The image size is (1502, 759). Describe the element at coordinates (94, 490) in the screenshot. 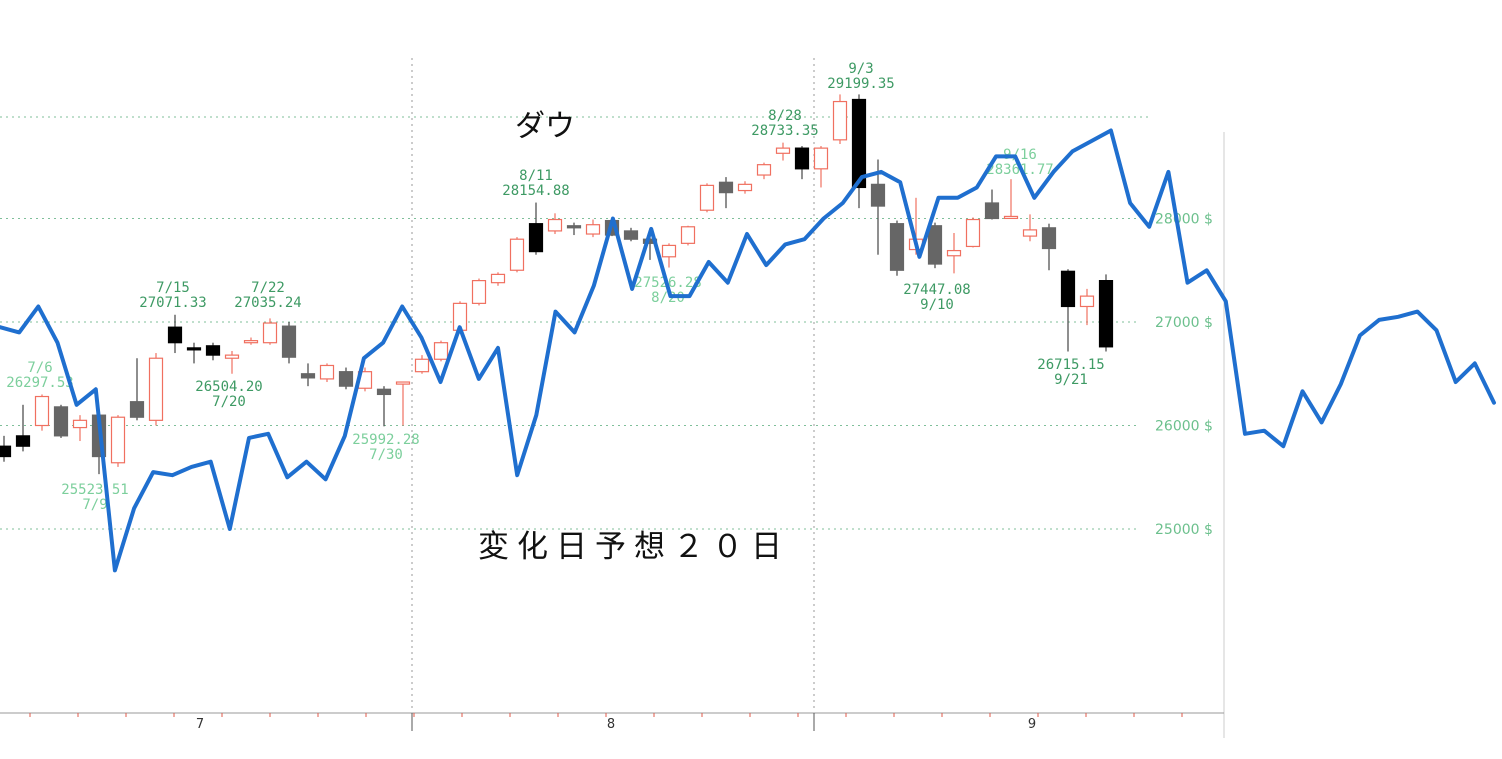

I see `annotation-line1: 25523.51` at that location.